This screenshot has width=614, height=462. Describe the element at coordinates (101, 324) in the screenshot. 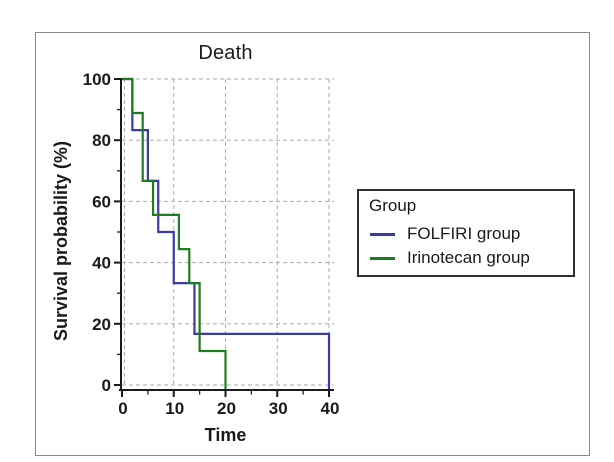

I see `y-tick-label: 20` at that location.